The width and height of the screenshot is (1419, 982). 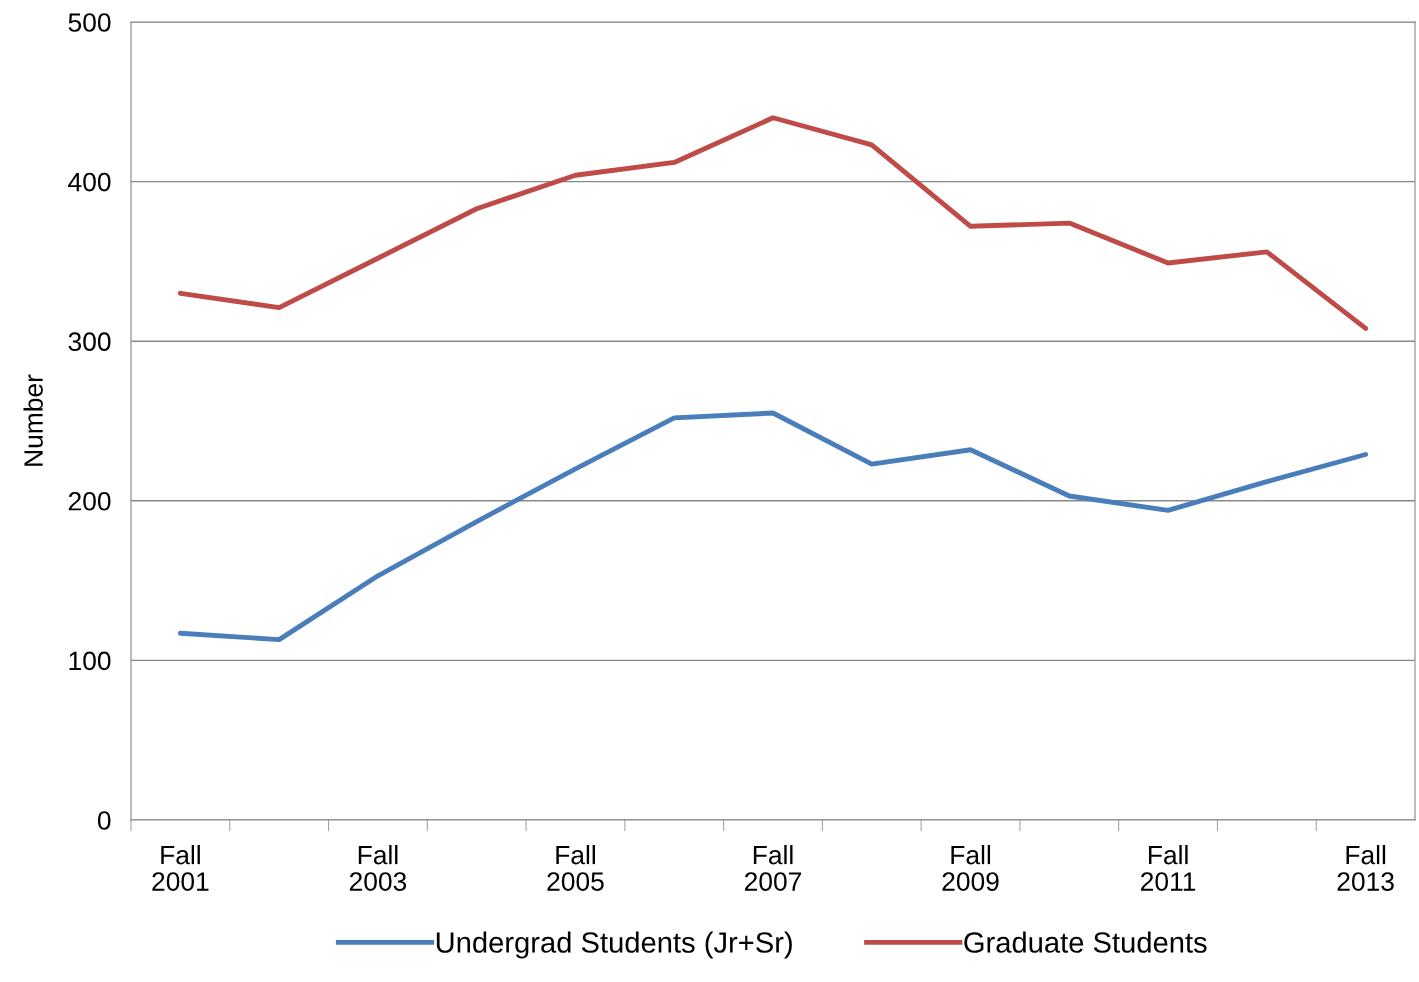 What do you see at coordinates (90, 661) in the screenshot?
I see `y-tick-label: 100` at bounding box center [90, 661].